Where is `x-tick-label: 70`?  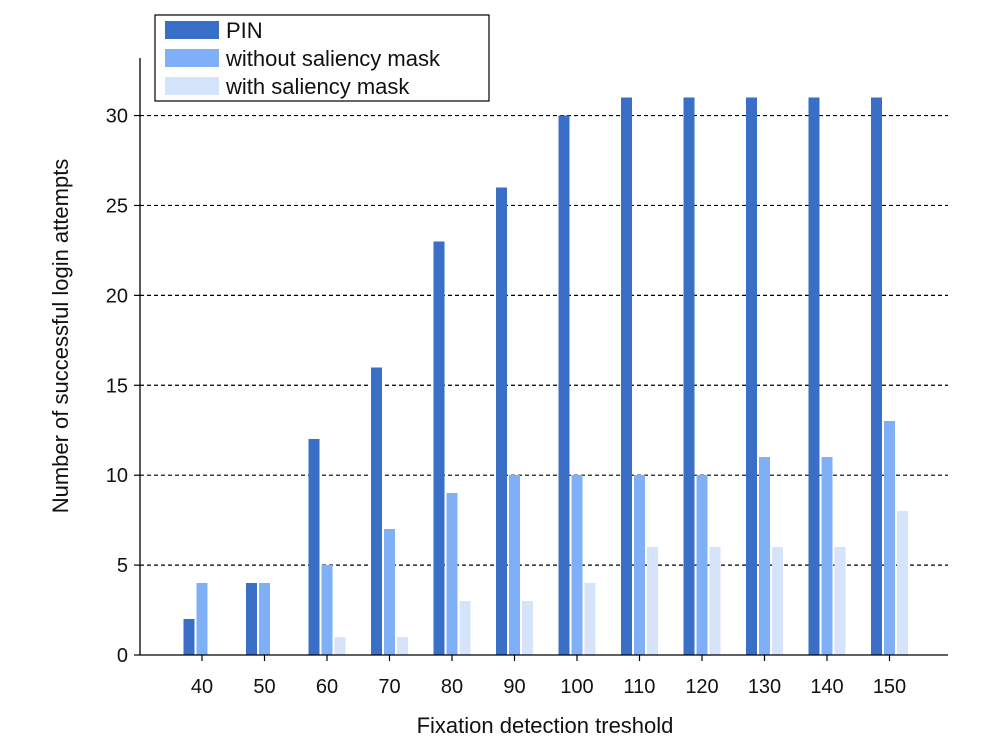
x-tick-label: 70 is located at coordinates (389, 687).